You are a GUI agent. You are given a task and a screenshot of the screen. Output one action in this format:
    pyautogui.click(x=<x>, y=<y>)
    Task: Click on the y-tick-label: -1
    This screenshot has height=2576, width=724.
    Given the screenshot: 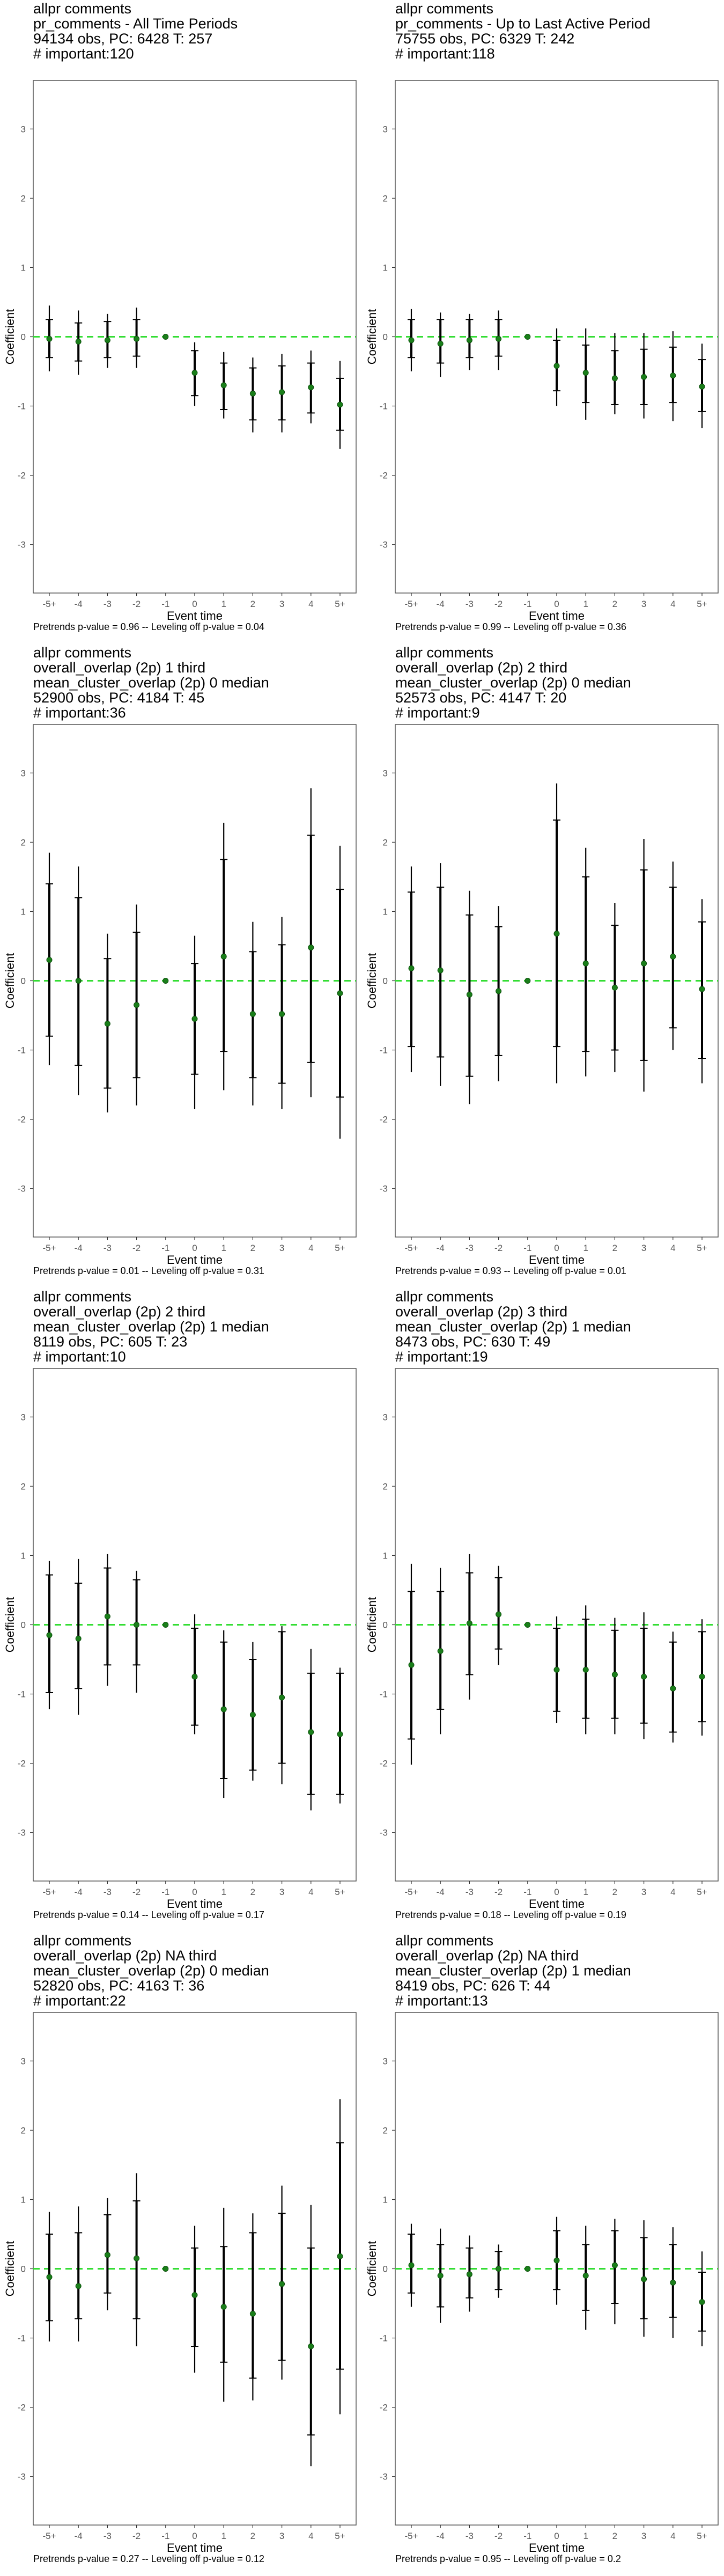 What is the action you would take?
    pyautogui.click(x=22, y=1694)
    